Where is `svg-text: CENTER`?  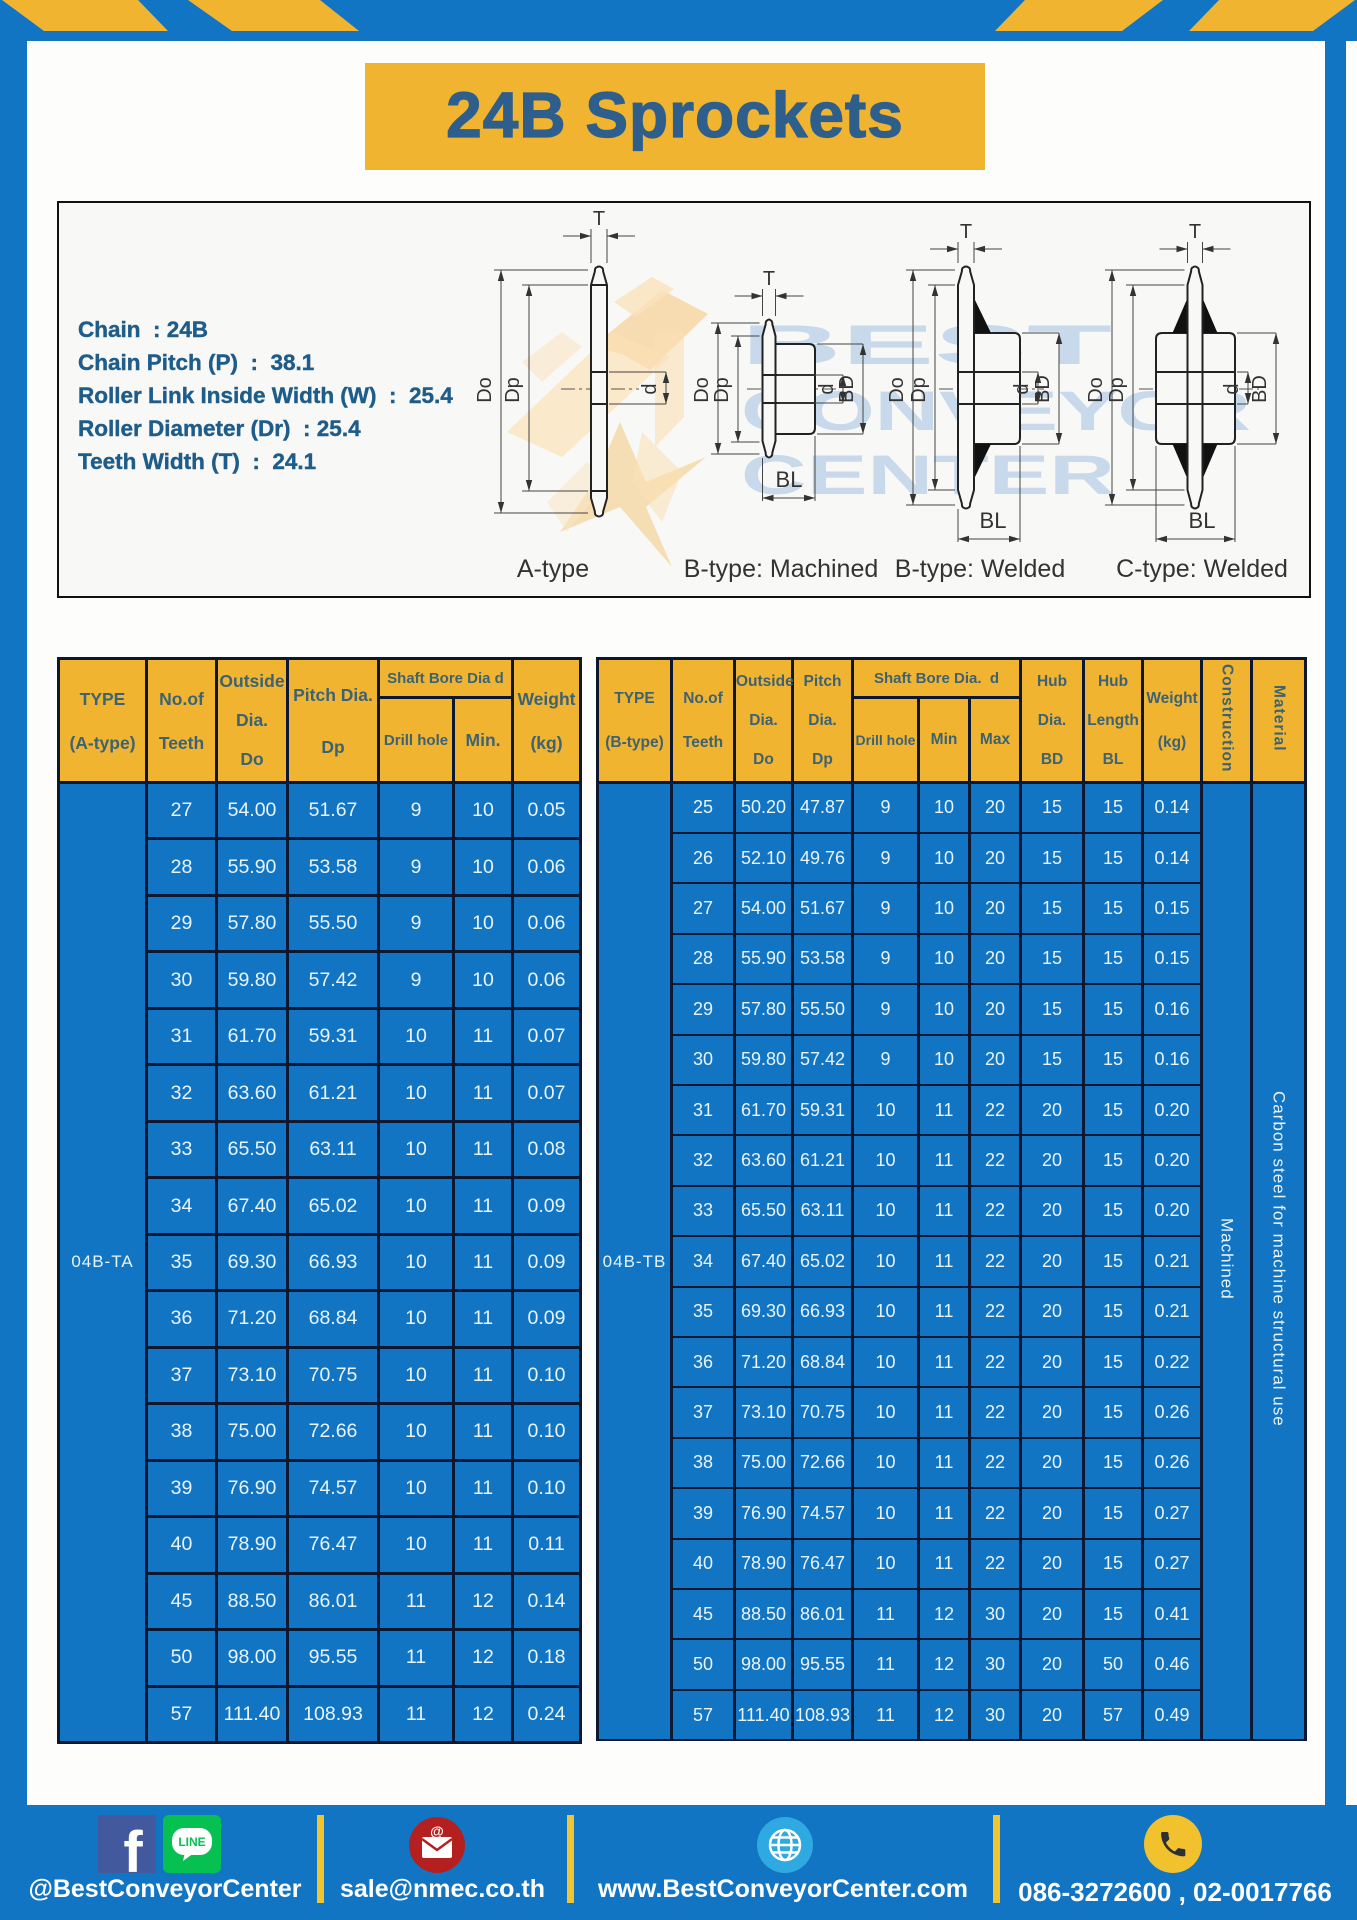 svg-text: CENTER is located at coordinates (928, 474).